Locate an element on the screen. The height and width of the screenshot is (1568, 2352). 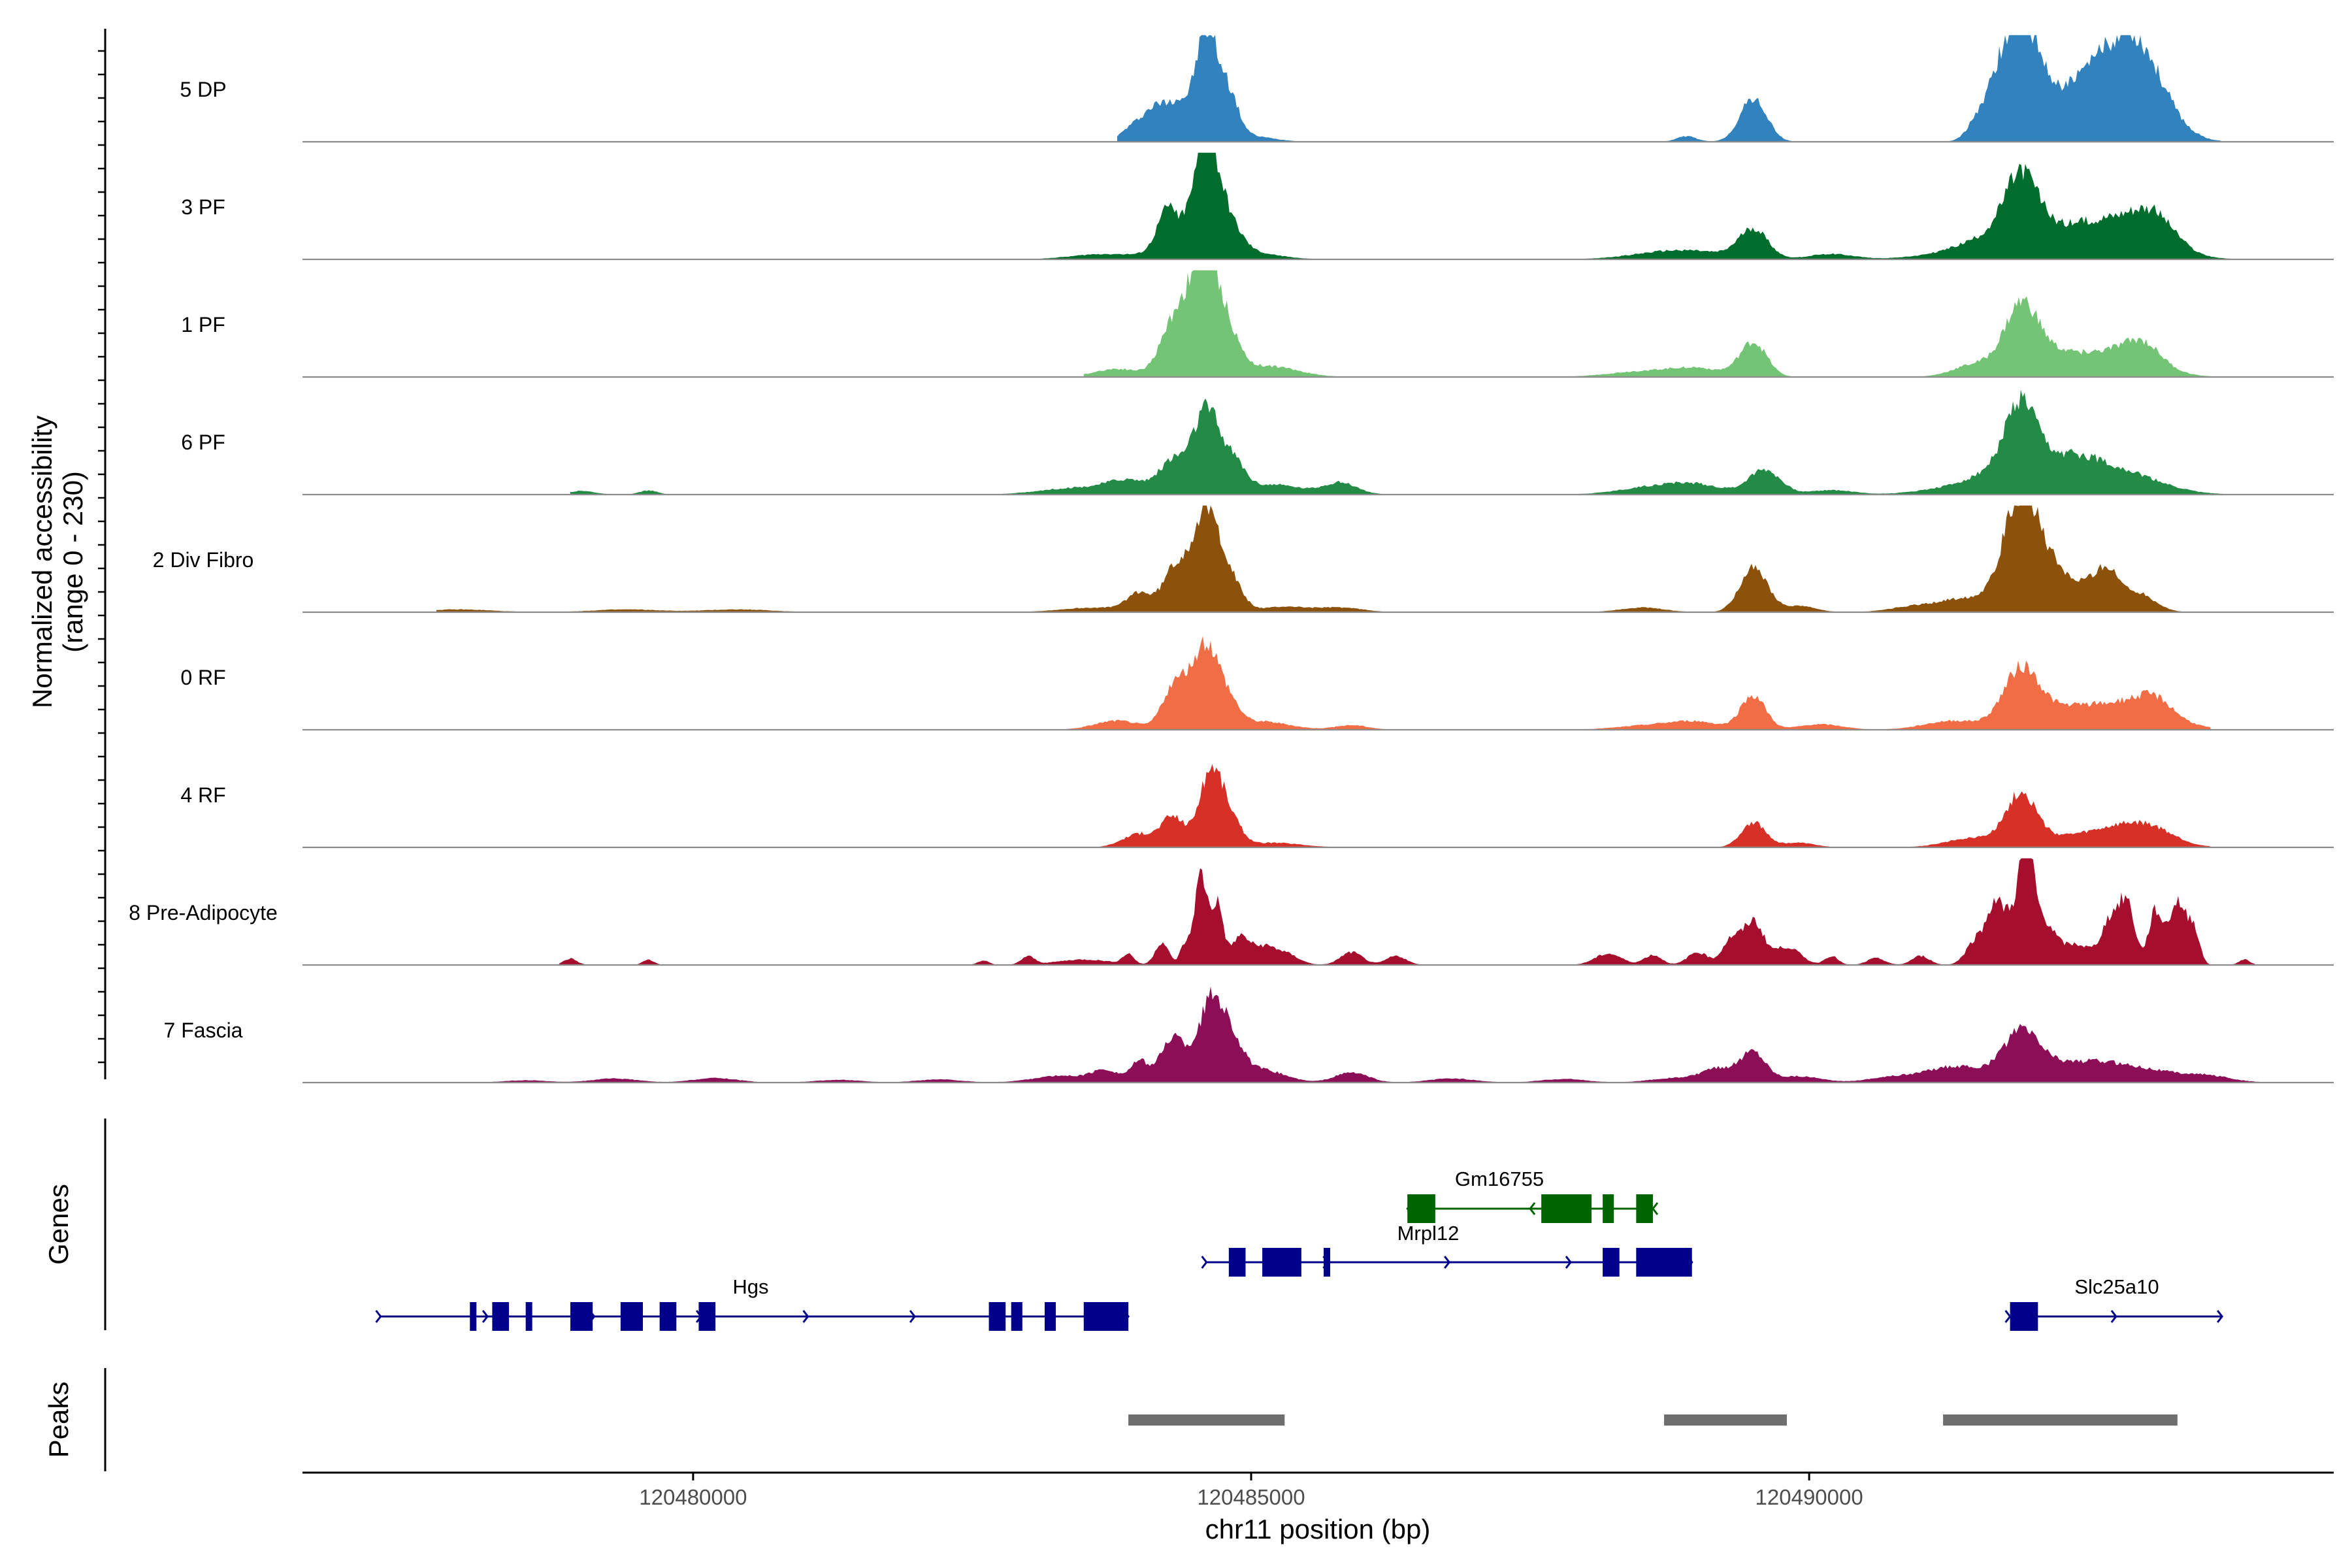
x-tick-label: 120490000 is located at coordinates (1809, 1497).